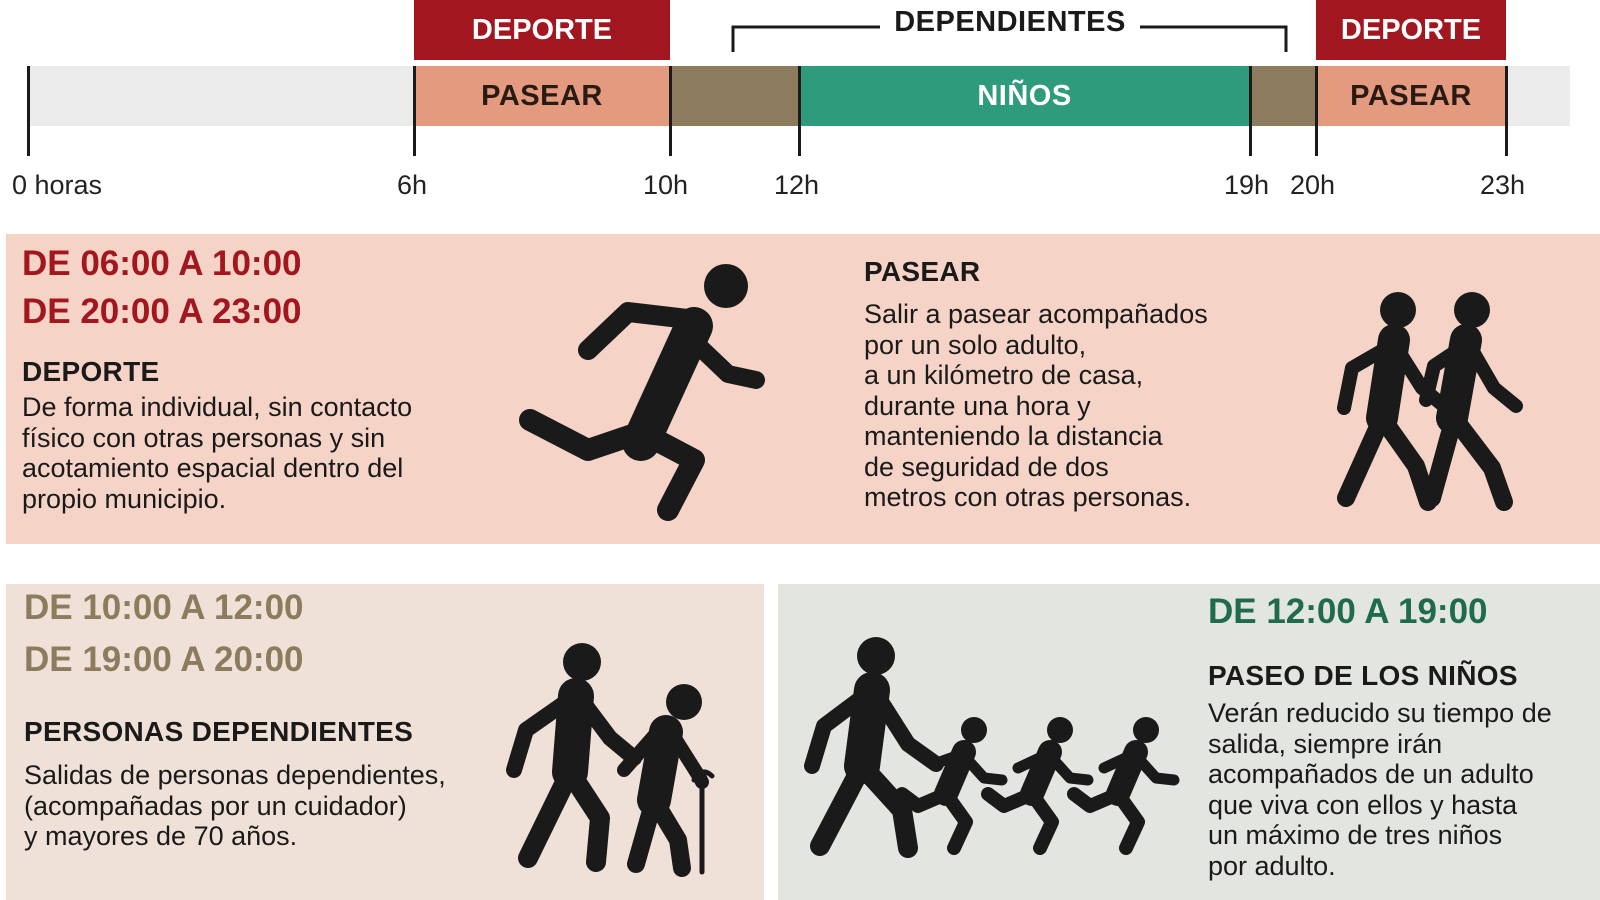  Describe the element at coordinates (162, 263) in the screenshot. I see `time-range-1: DE 06:00 A 10:00` at that location.